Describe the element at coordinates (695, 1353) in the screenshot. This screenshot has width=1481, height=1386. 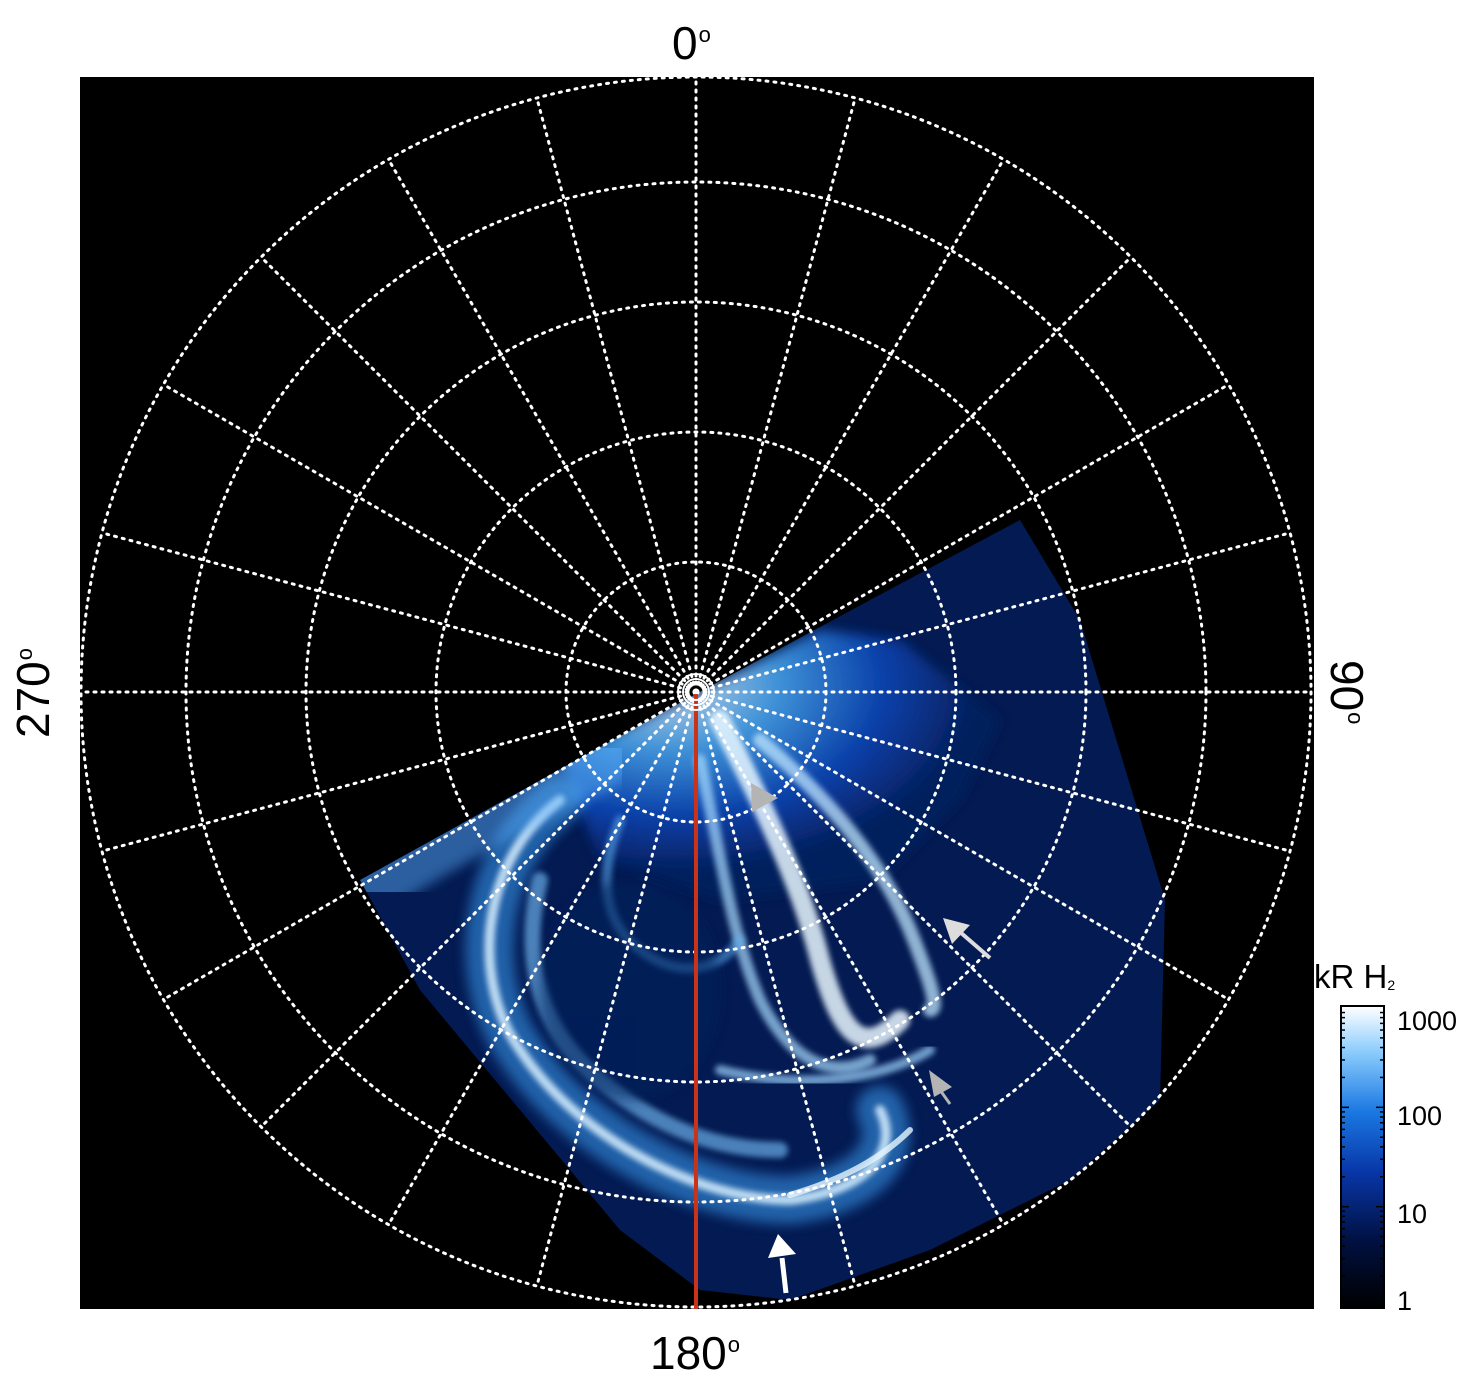
I see `longitude-label-180: 180o` at that location.